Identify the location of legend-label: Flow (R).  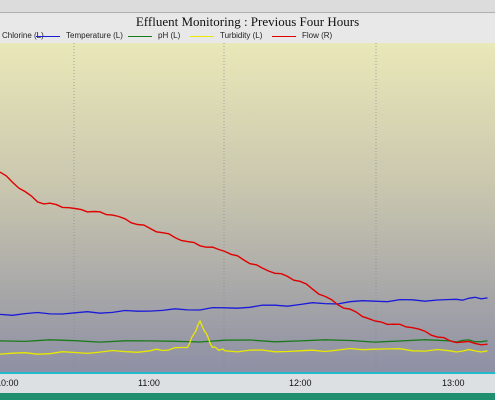
(317, 35).